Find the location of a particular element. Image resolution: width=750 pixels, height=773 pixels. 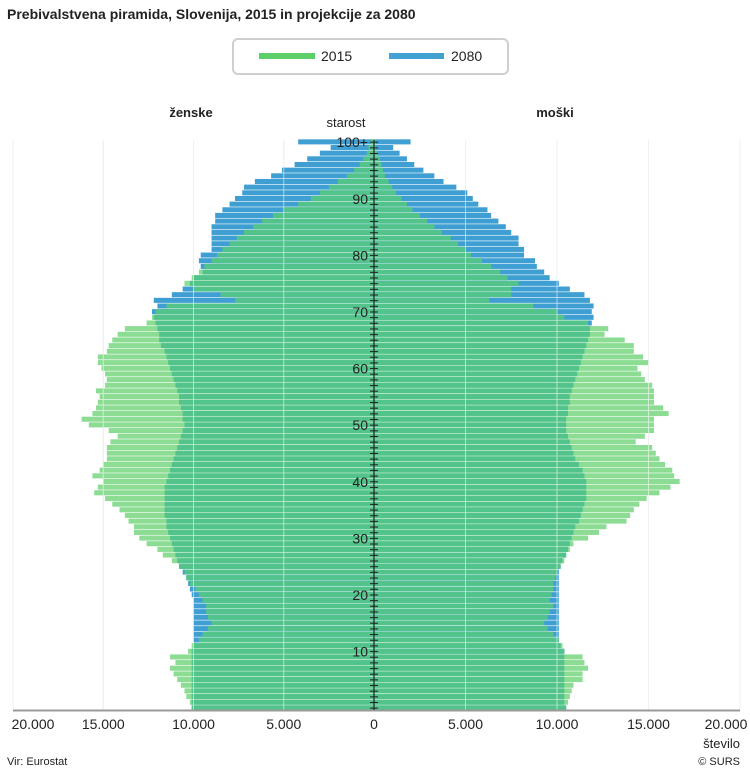

bar-moski-age-35-overlap is located at coordinates (478, 510).